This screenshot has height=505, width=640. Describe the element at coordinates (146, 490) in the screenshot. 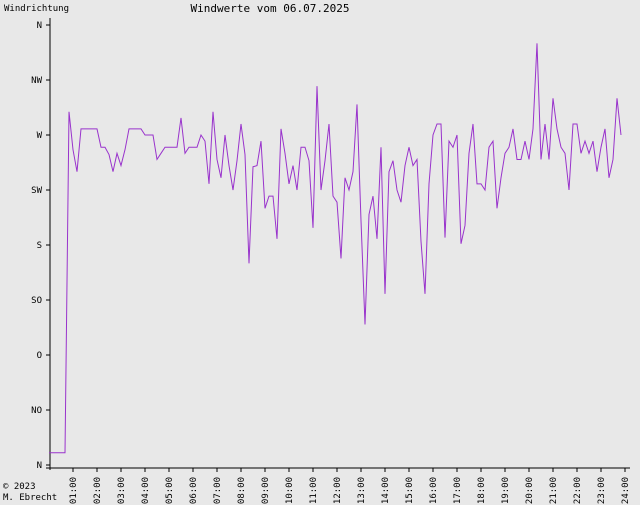

I see `x-tick-label: 04:00` at that location.